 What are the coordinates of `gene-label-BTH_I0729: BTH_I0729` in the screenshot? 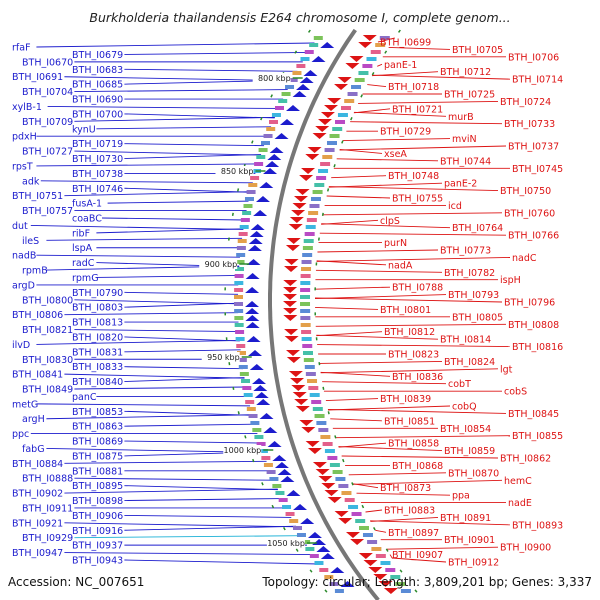 It's located at (405, 132).